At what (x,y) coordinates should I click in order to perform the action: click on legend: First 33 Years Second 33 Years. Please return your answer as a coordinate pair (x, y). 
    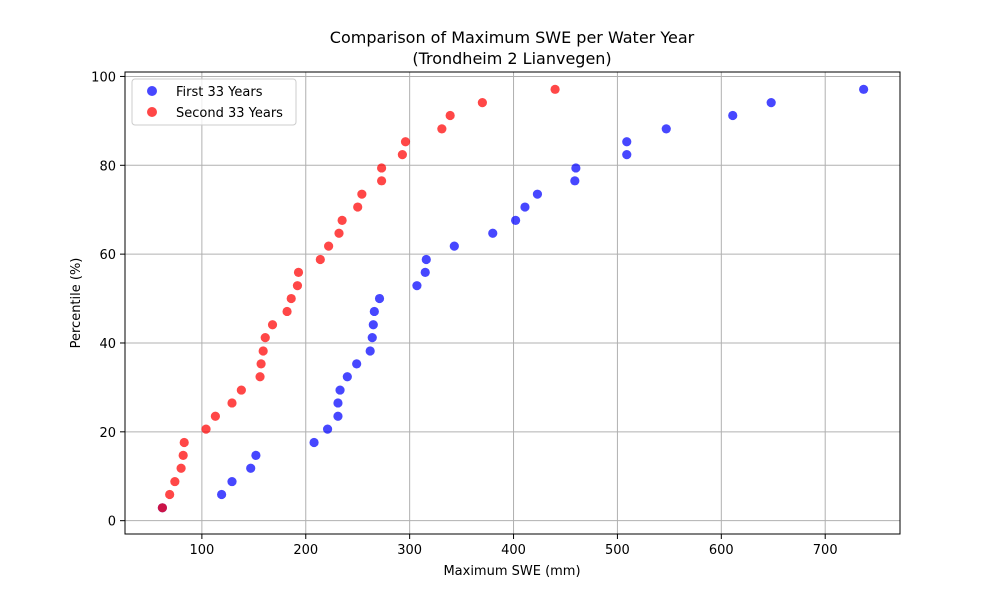
    Looking at the image, I should click on (214, 102).